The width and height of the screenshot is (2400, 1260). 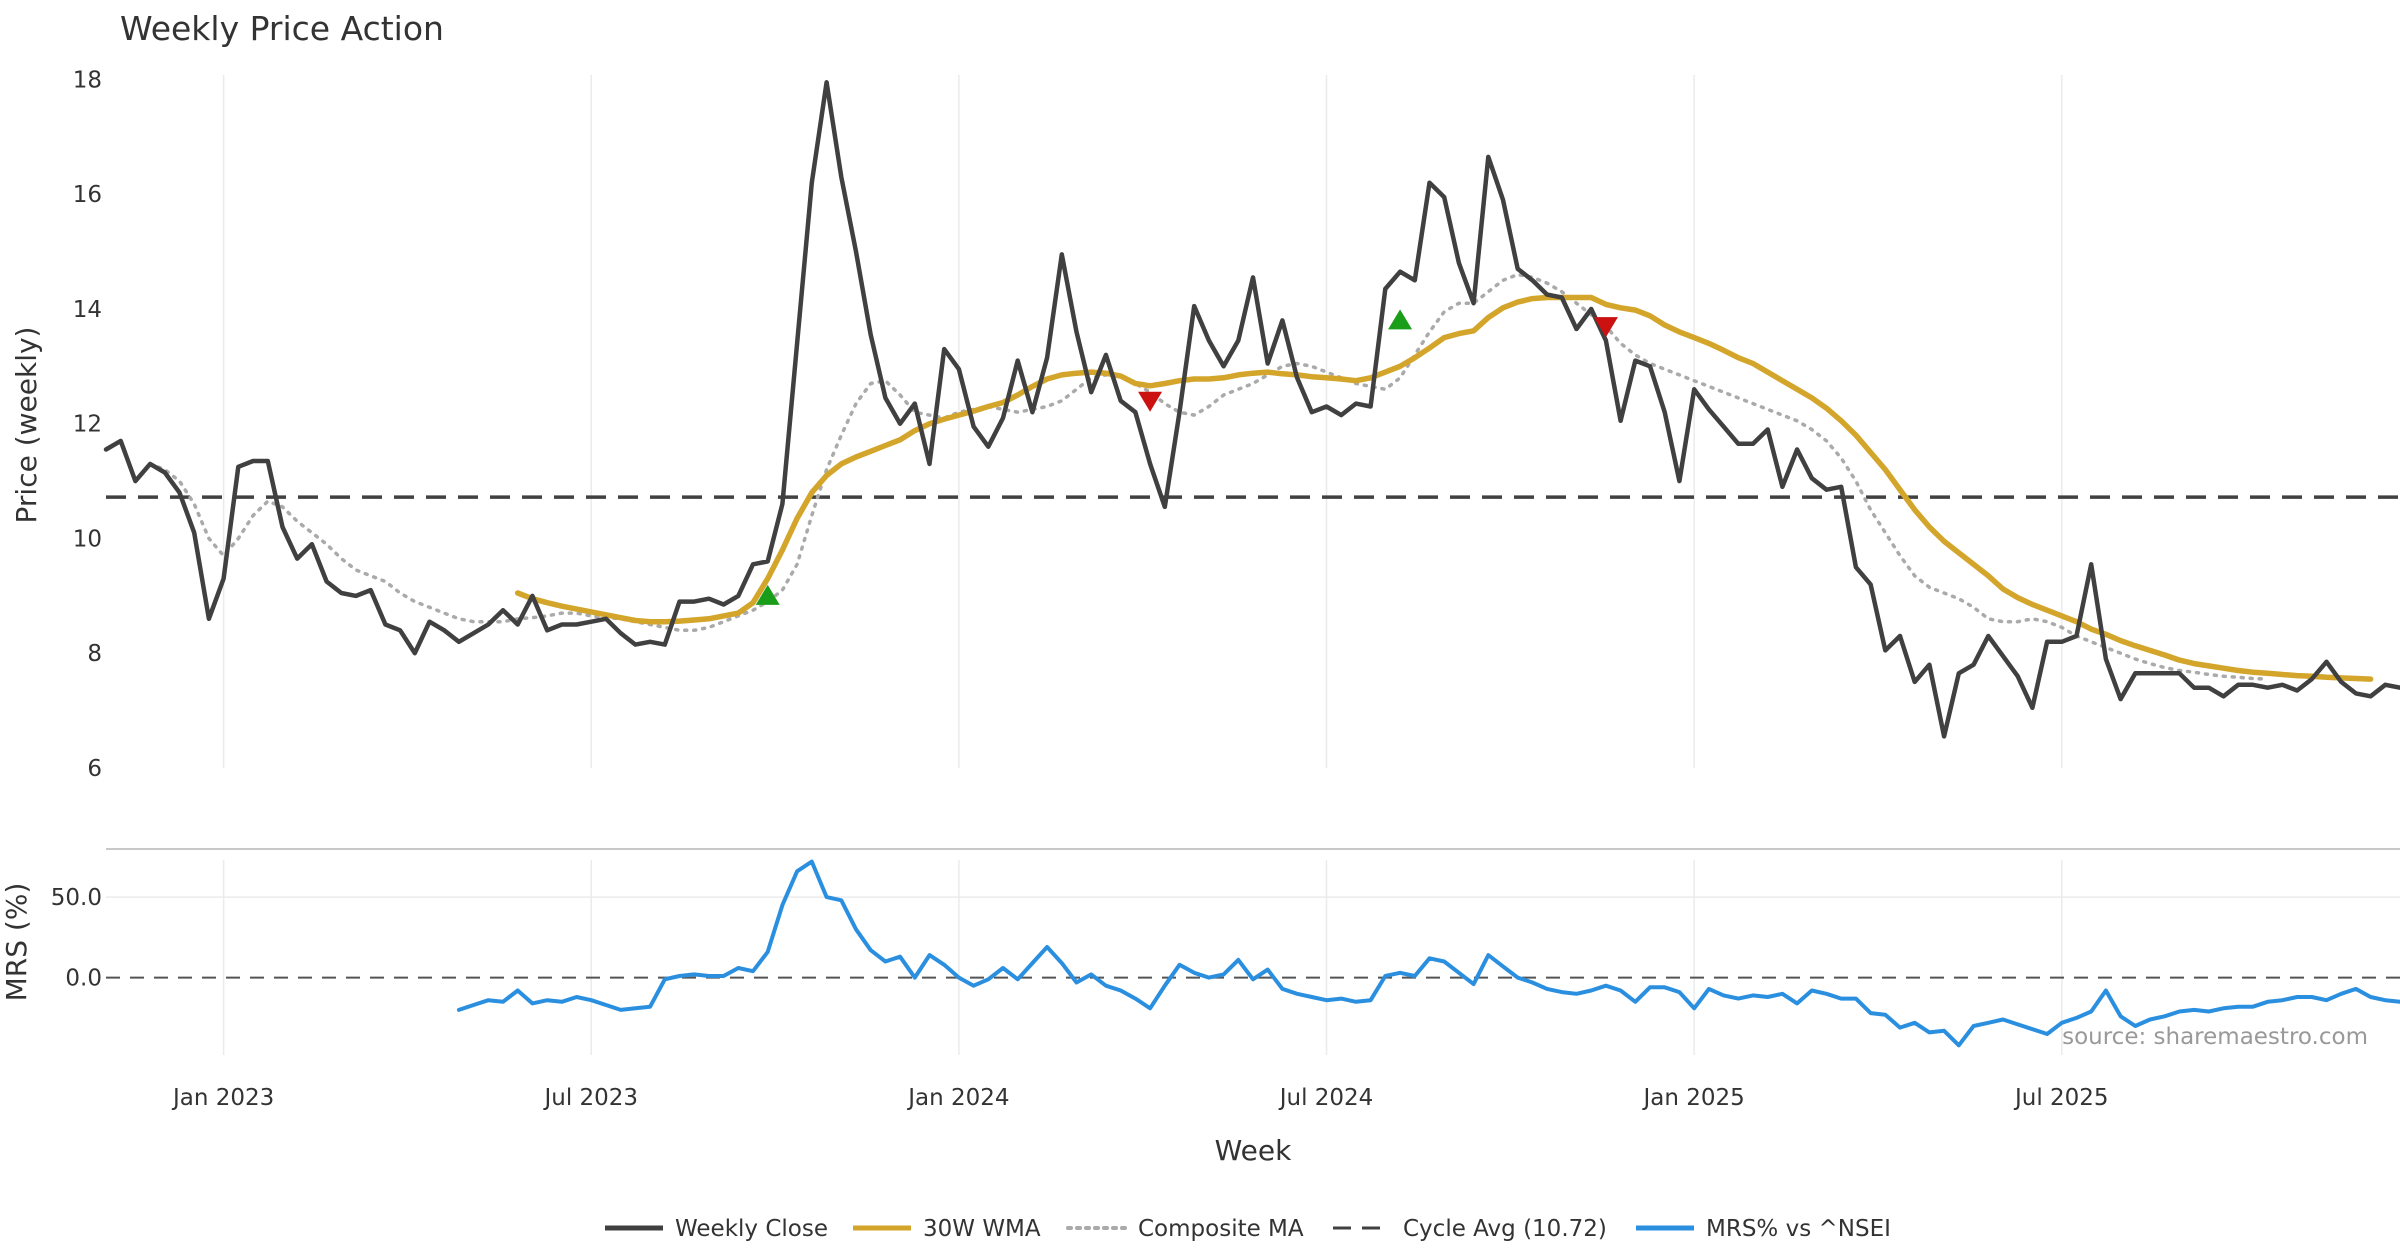 I want to click on signal-markers, so click(x=1186, y=457).